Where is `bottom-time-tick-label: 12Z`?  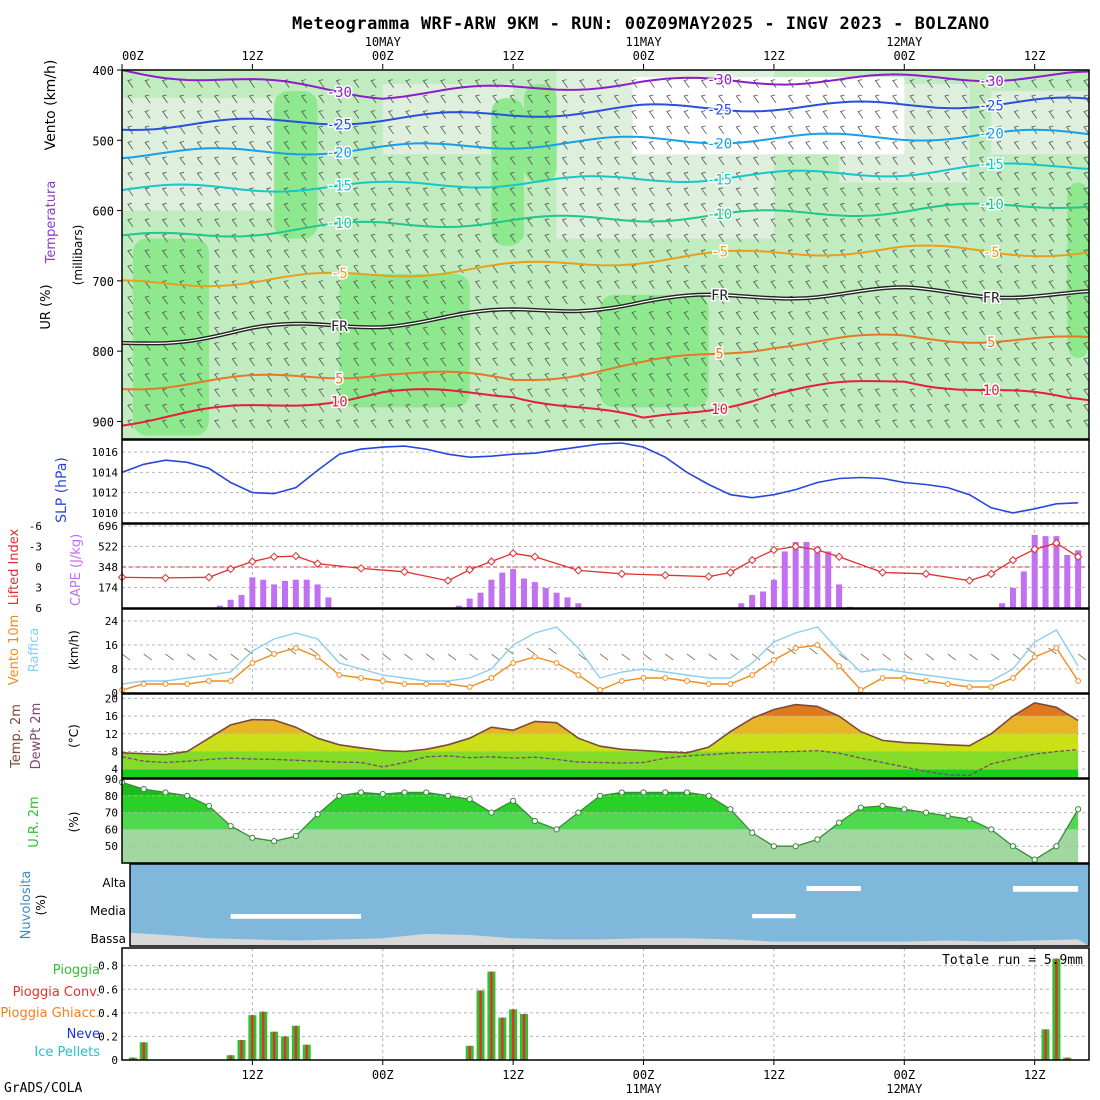
bottom-time-tick-label: 12Z is located at coordinates (253, 1075).